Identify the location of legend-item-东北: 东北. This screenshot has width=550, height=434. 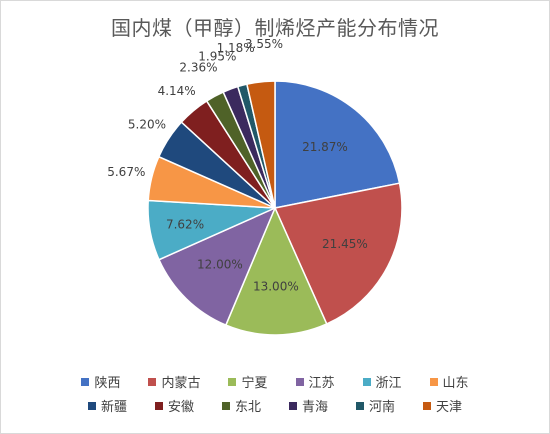
(241, 405).